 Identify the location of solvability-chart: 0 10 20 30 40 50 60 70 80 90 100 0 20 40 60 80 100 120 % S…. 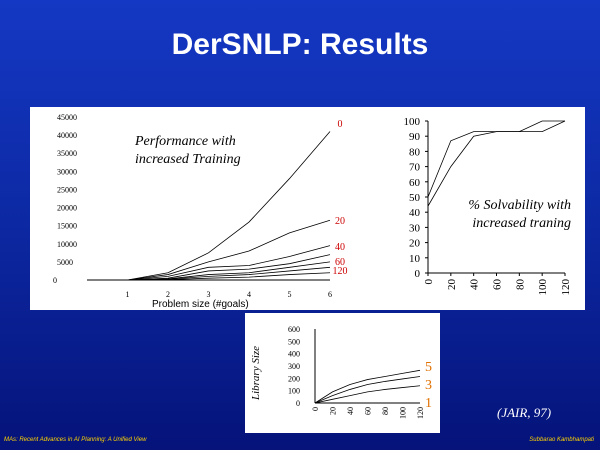
(488, 206).